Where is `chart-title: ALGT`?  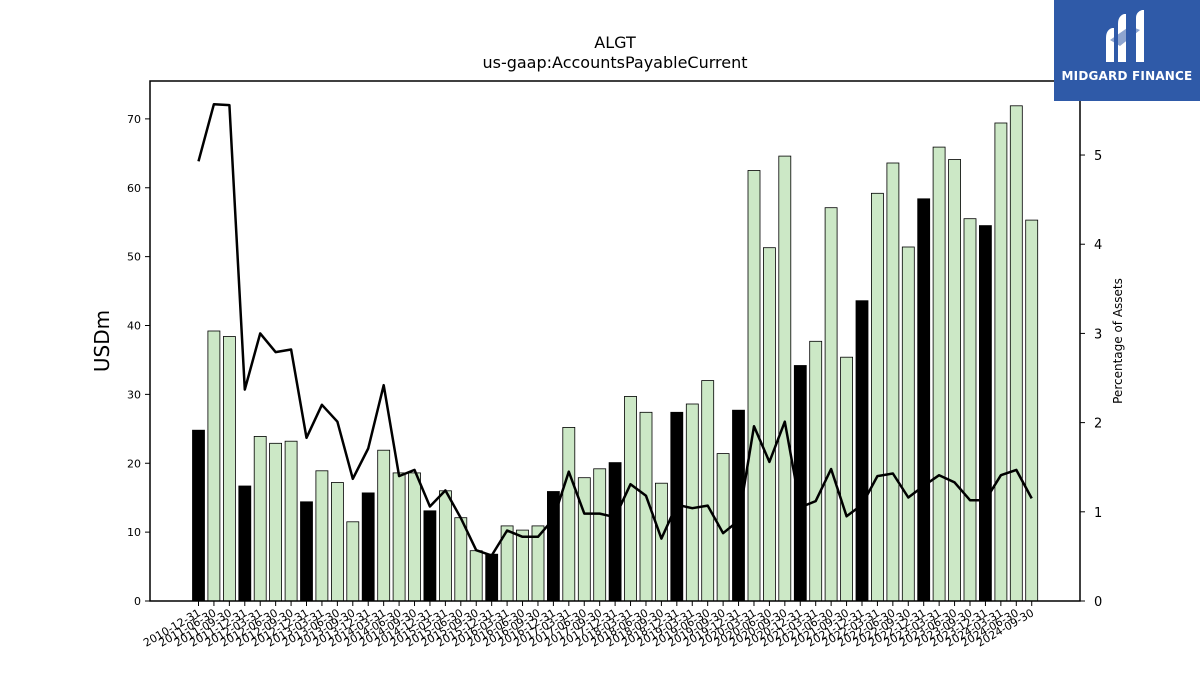
chart-title: ALGT is located at coordinates (615, 42).